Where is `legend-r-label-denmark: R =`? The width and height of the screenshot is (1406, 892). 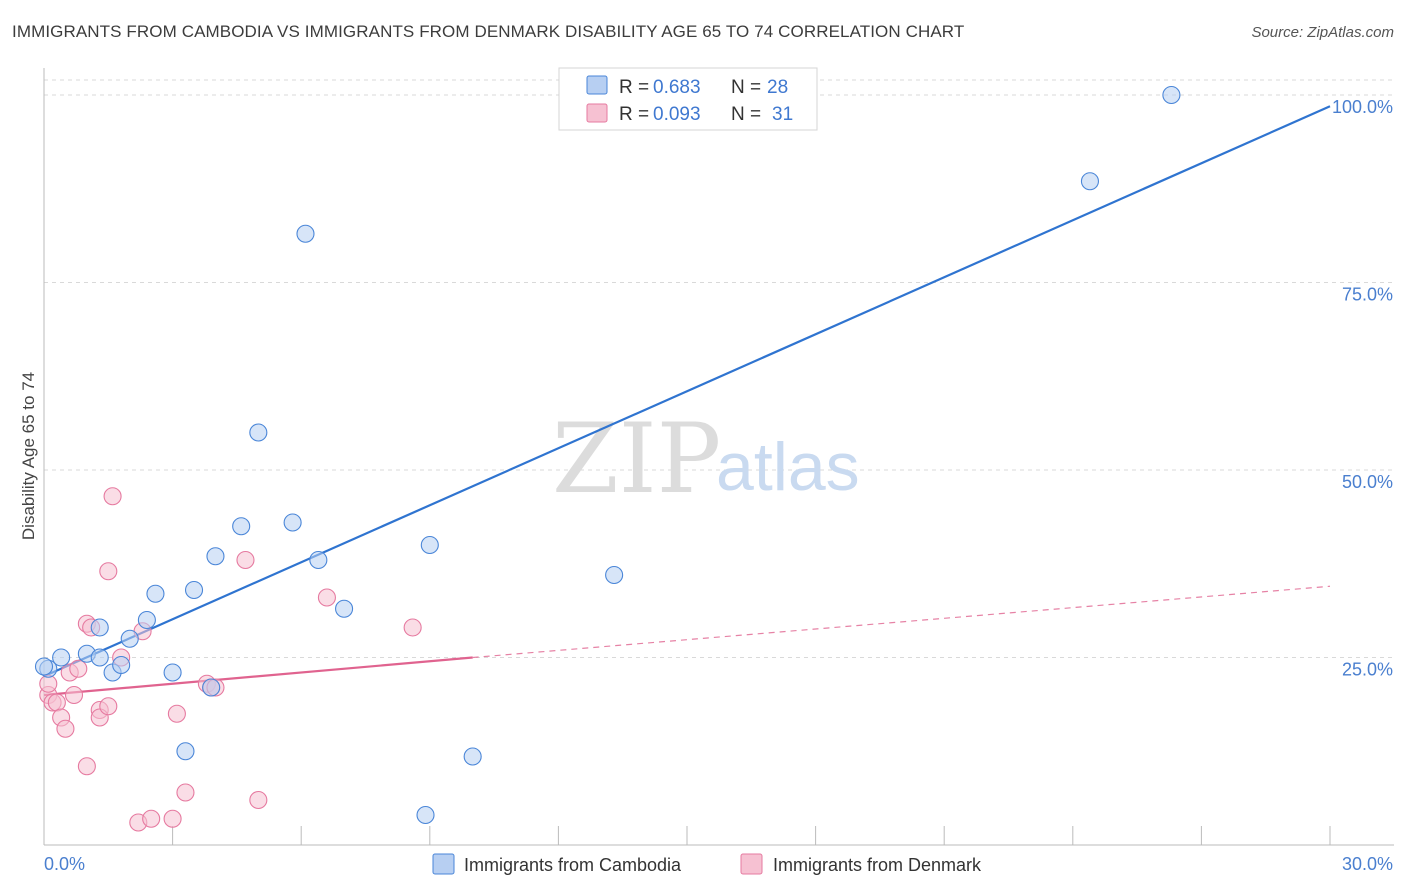 legend-r-label-denmark: R = is located at coordinates (634, 114).